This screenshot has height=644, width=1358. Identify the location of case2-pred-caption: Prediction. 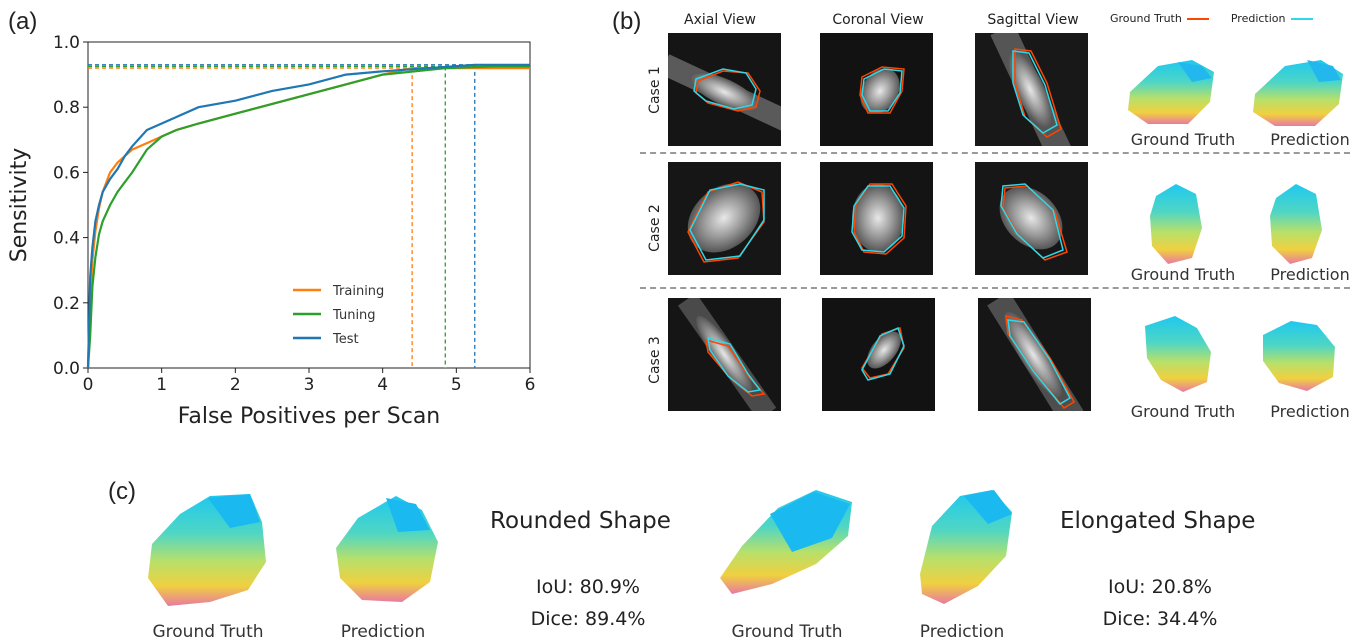
(1310, 274).